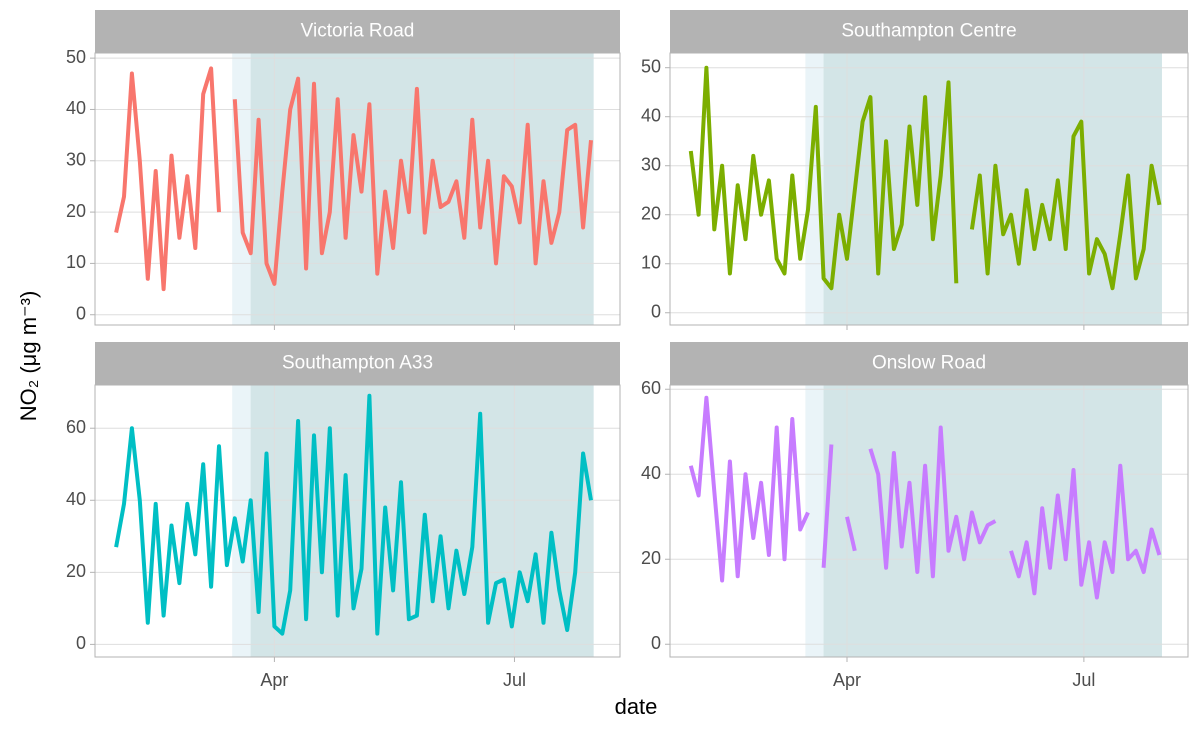  I want to click on strip-label: Onslow Road, so click(929, 363).